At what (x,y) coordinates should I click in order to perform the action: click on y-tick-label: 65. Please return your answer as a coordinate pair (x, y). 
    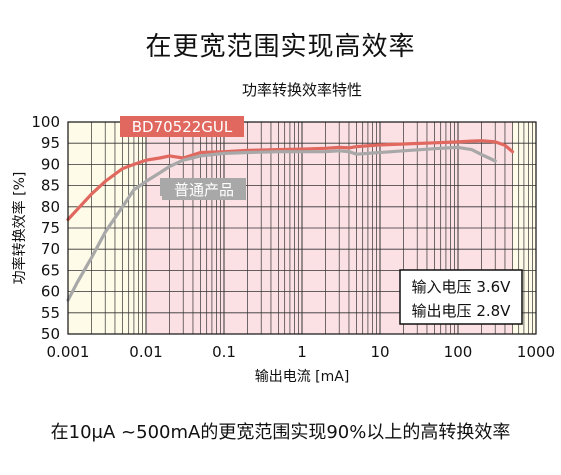
    Looking at the image, I should click on (50, 270).